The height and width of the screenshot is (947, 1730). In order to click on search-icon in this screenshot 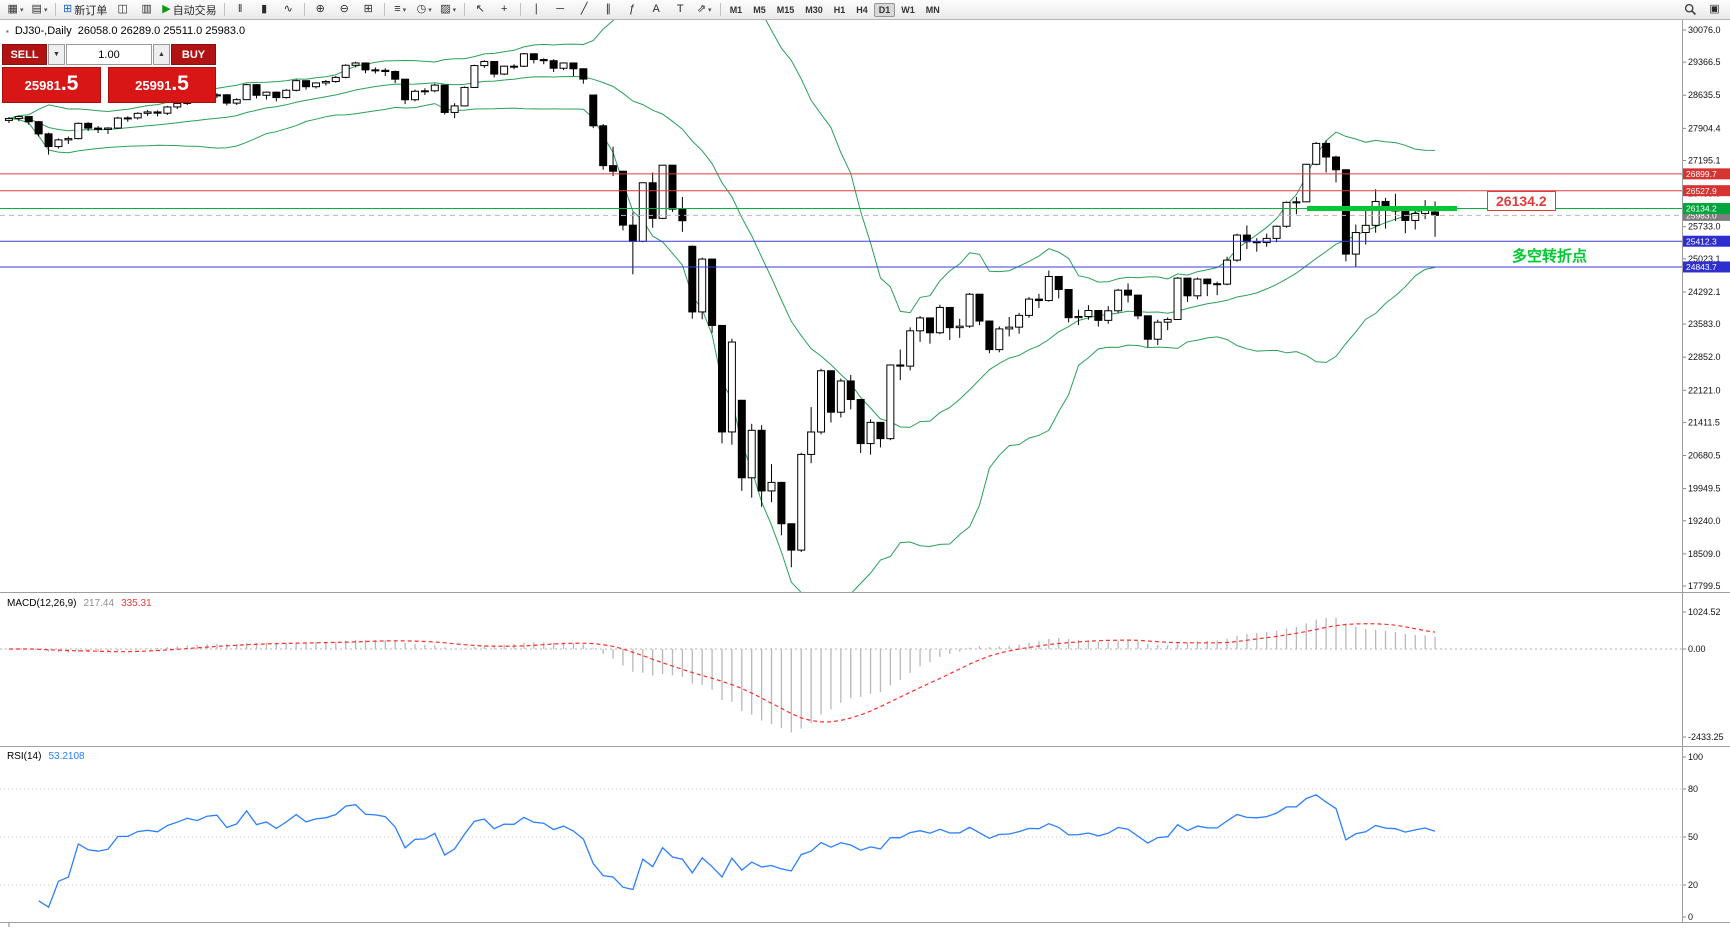, I will do `click(1690, 9)`.